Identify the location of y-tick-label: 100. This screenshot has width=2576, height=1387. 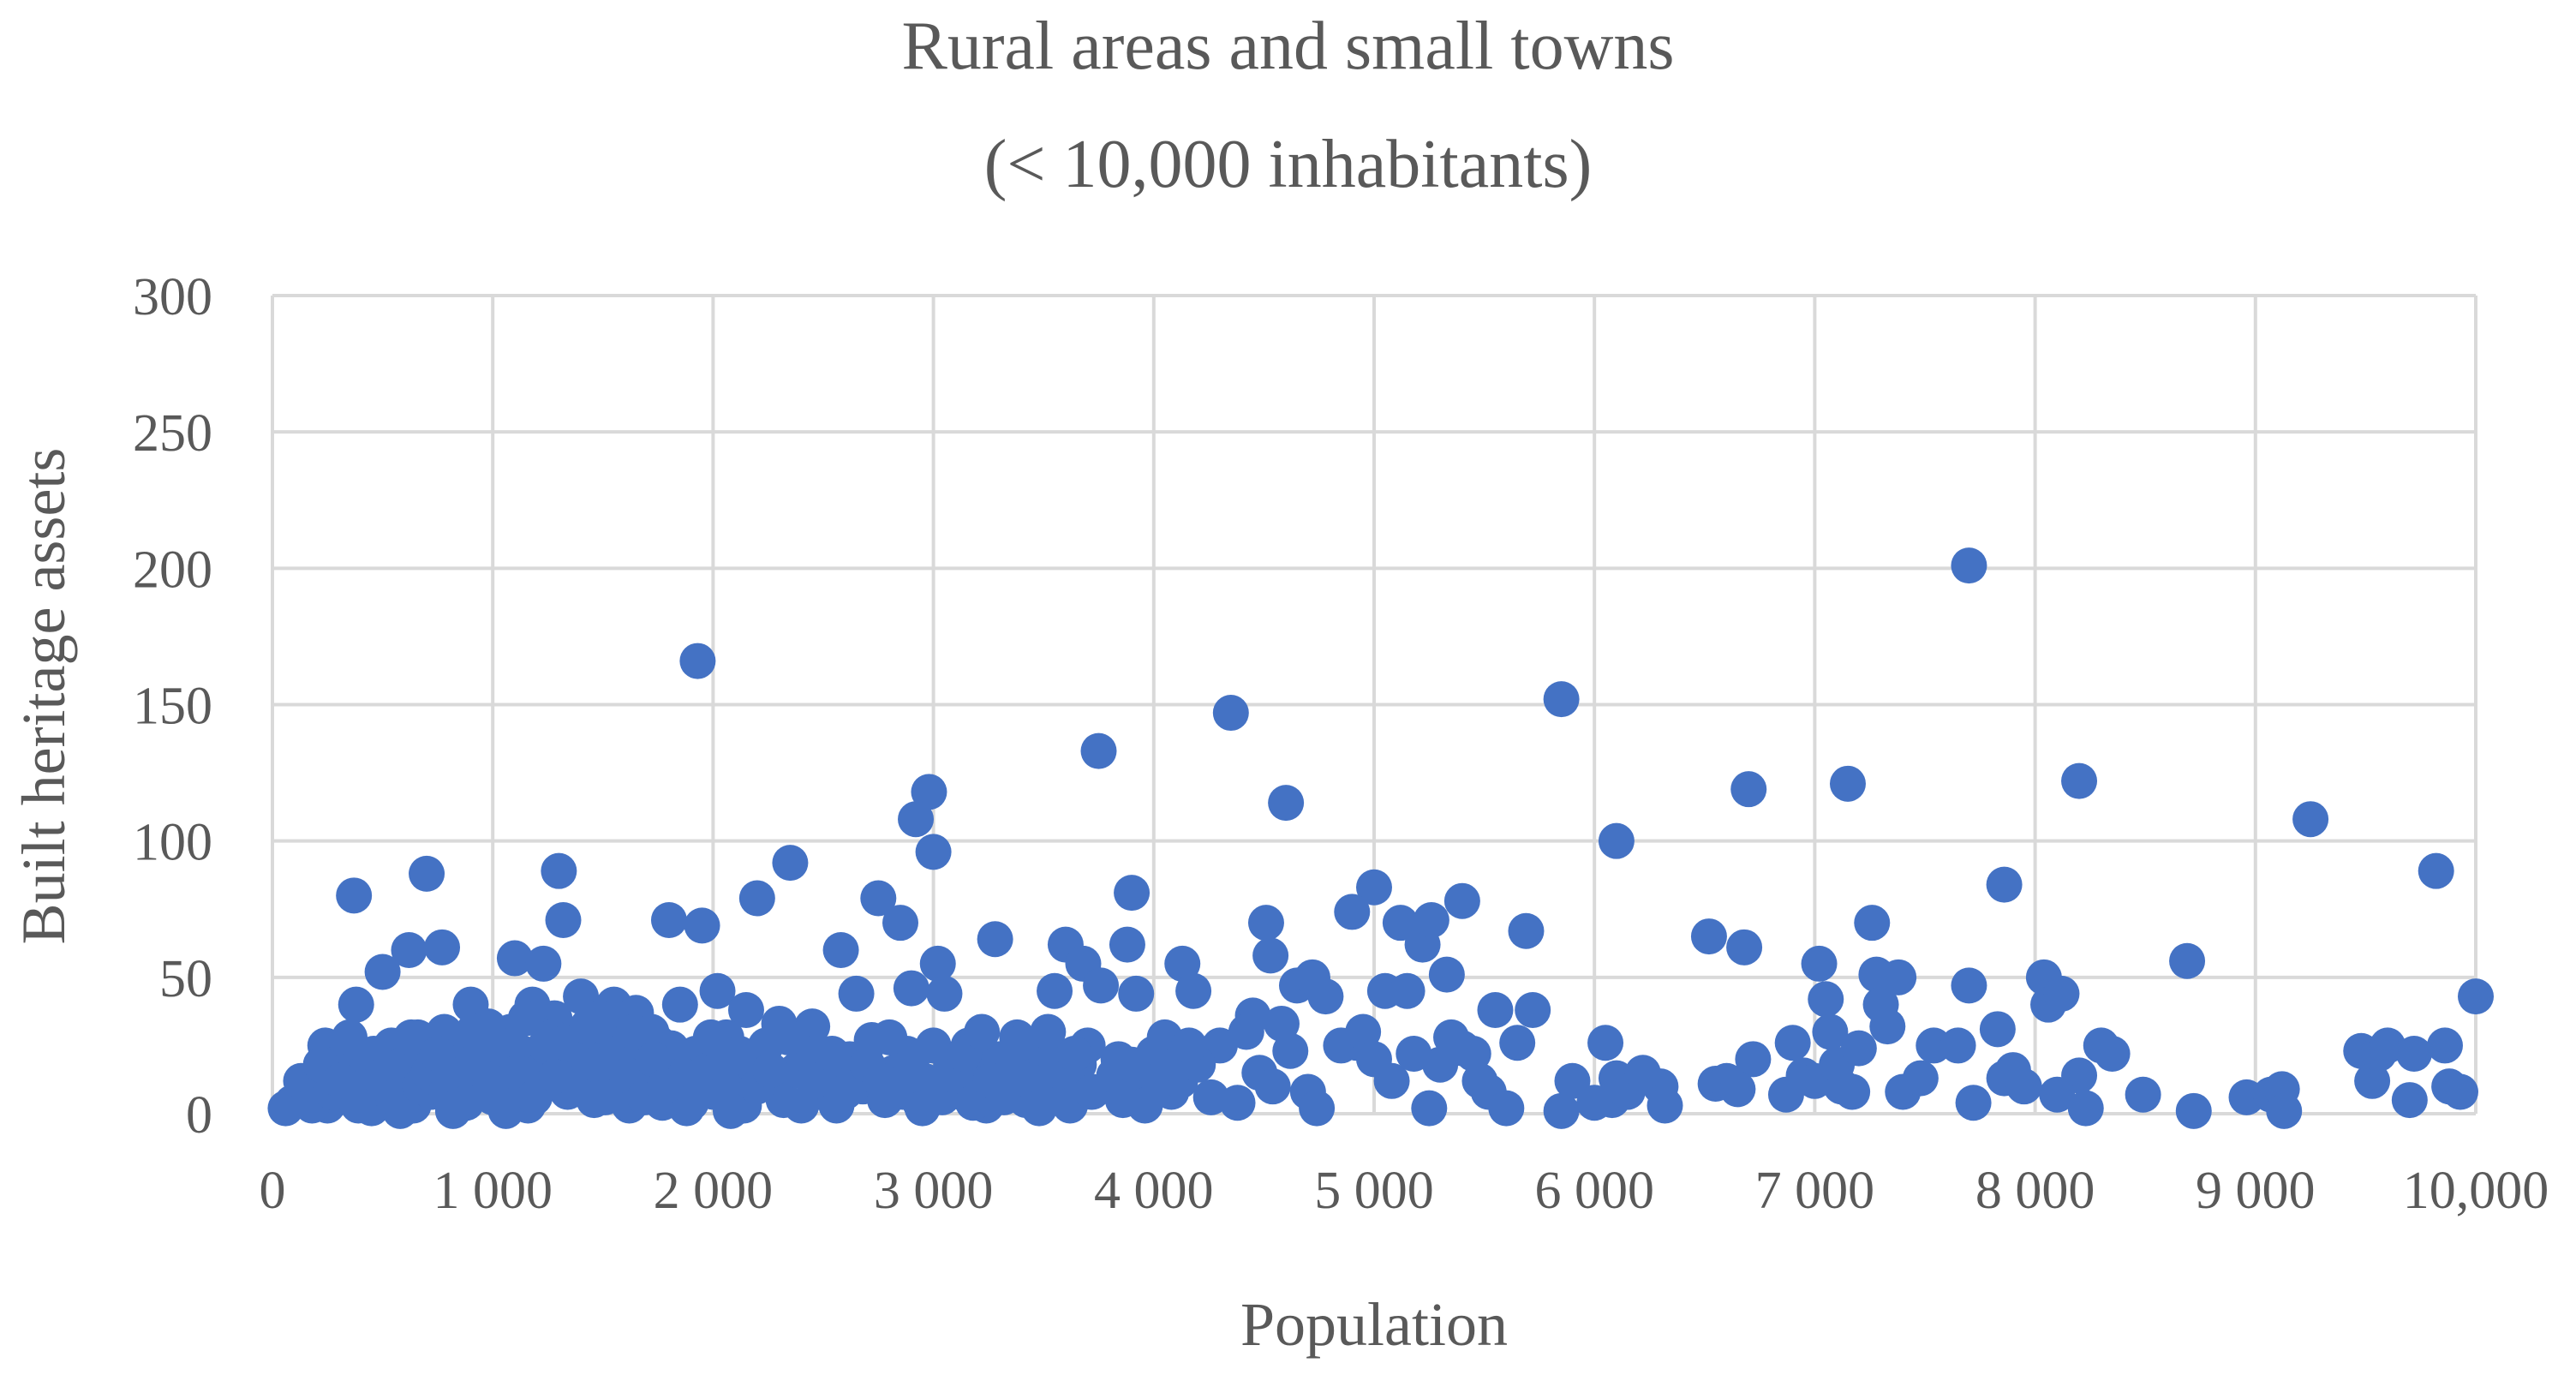
(173, 843).